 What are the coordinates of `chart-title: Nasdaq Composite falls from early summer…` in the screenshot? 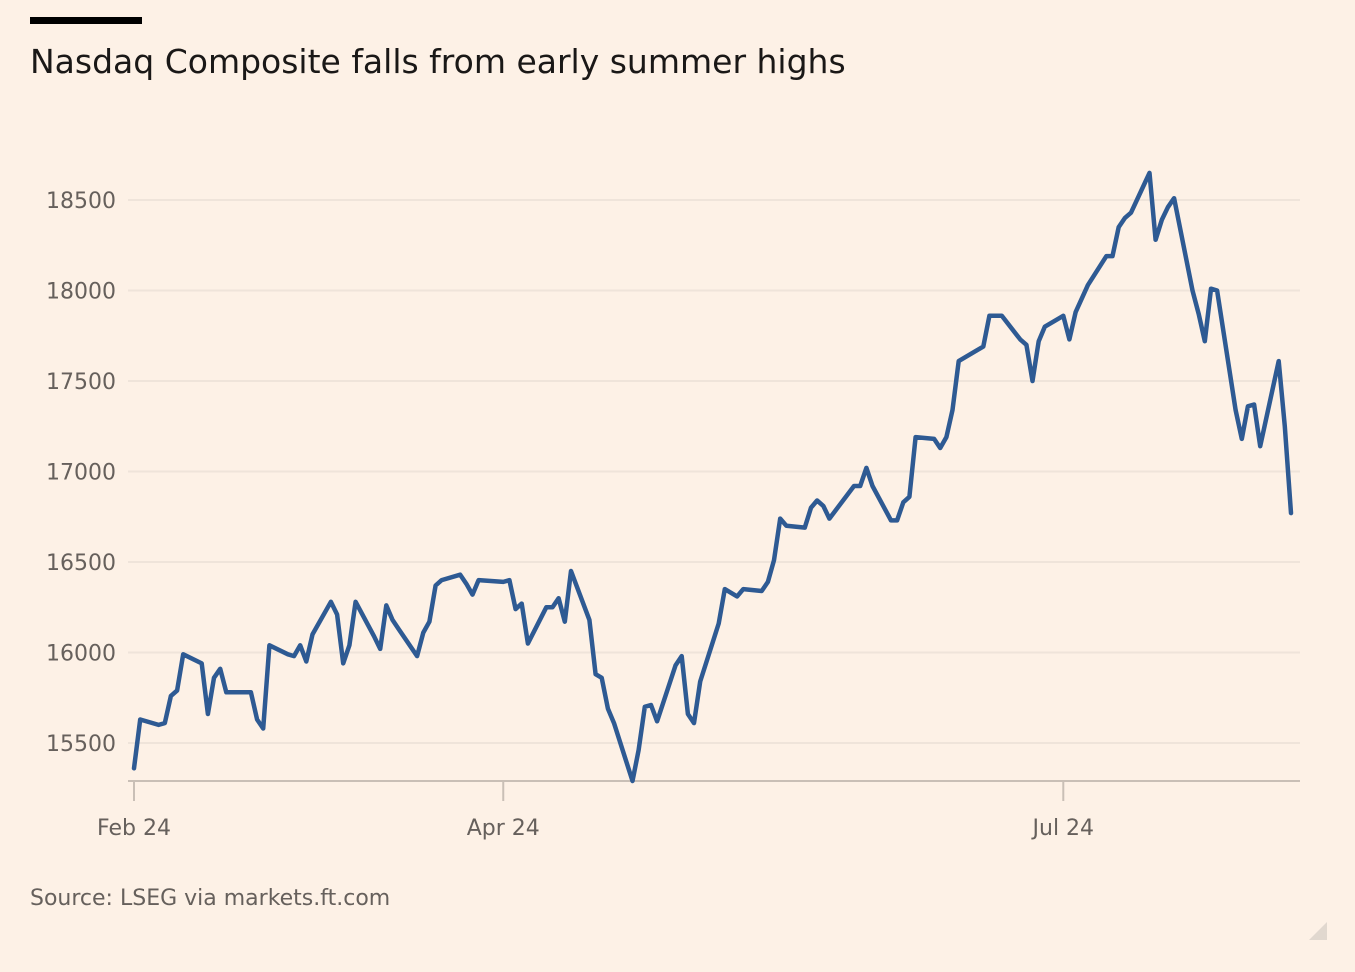 It's located at (438, 61).